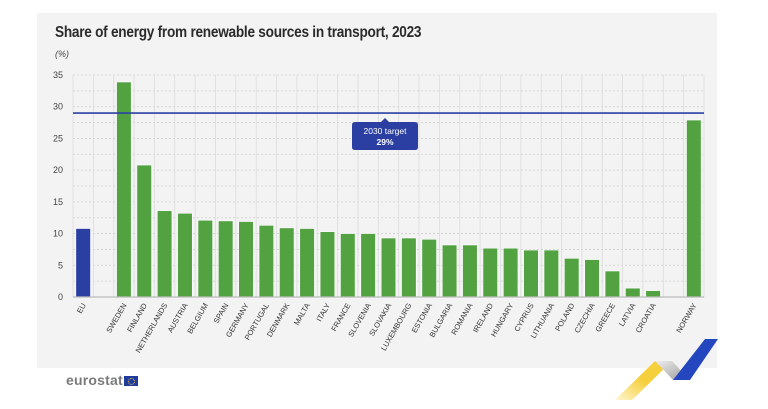 This screenshot has height=409, width=768. I want to click on y-tick-label: 15, so click(58, 202).